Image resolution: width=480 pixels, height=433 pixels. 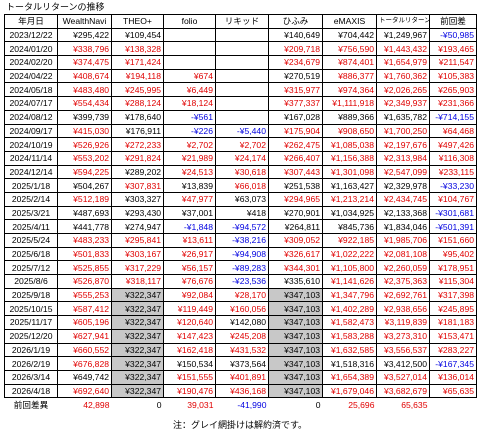 I want to click on value-cell: ¥845,736, so click(x=349, y=226).